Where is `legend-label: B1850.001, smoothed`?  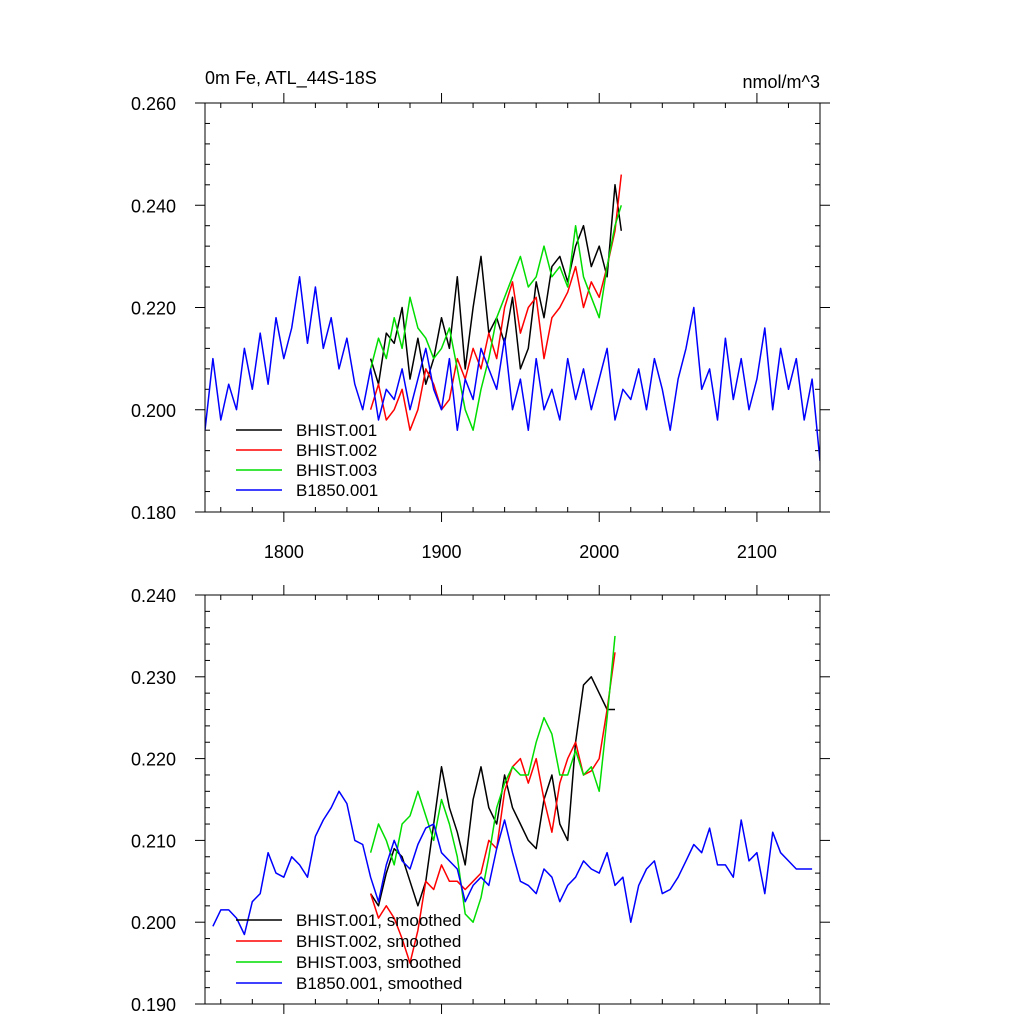
legend-label: B1850.001, smoothed is located at coordinates (379, 983).